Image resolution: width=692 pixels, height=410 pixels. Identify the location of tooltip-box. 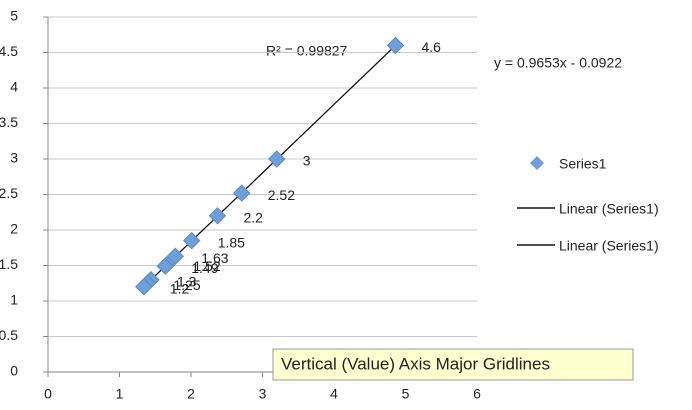
(453, 364).